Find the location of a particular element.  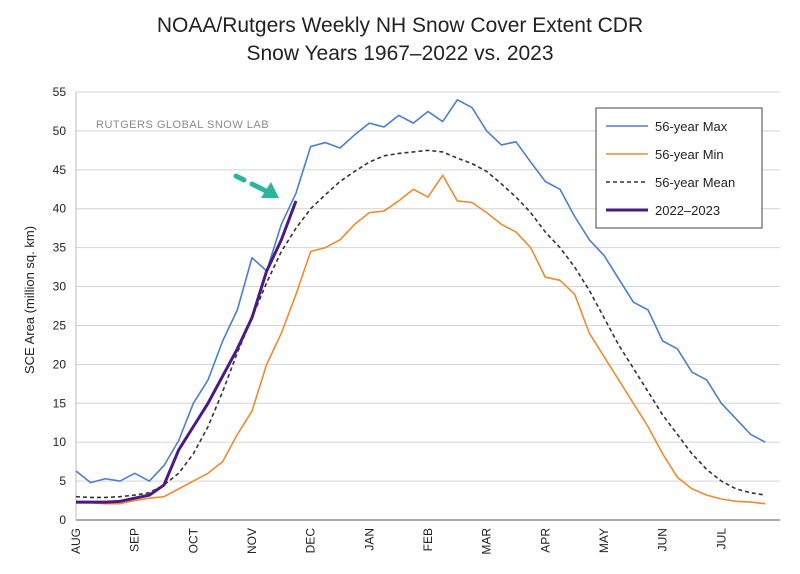

y-tick-label: 50 is located at coordinates (60, 131).